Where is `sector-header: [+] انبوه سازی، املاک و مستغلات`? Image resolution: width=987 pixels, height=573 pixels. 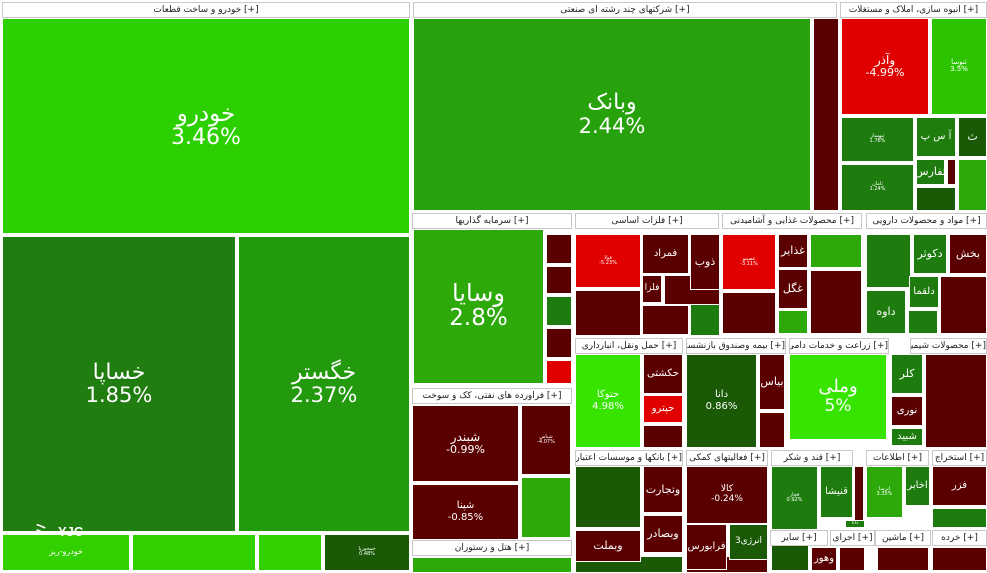
sector-header: [+] انبوه سازی، املاک و مستغلات is located at coordinates (913, 10).